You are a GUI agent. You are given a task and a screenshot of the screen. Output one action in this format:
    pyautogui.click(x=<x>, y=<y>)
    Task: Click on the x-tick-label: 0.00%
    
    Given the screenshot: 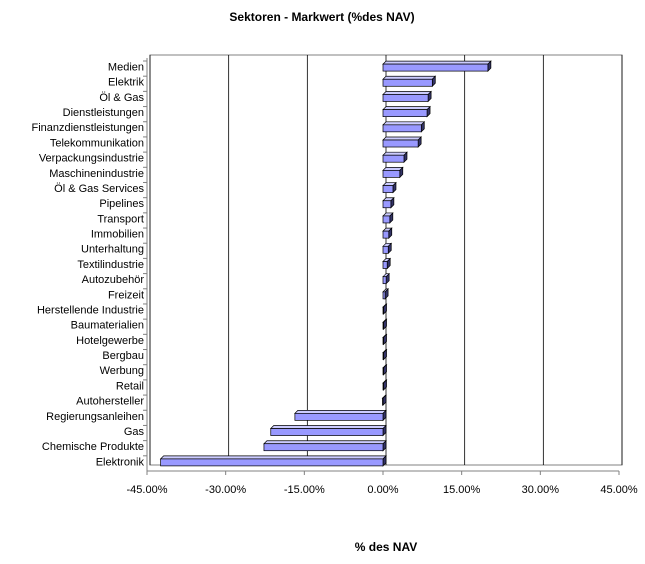 What is the action you would take?
    pyautogui.click(x=382, y=490)
    